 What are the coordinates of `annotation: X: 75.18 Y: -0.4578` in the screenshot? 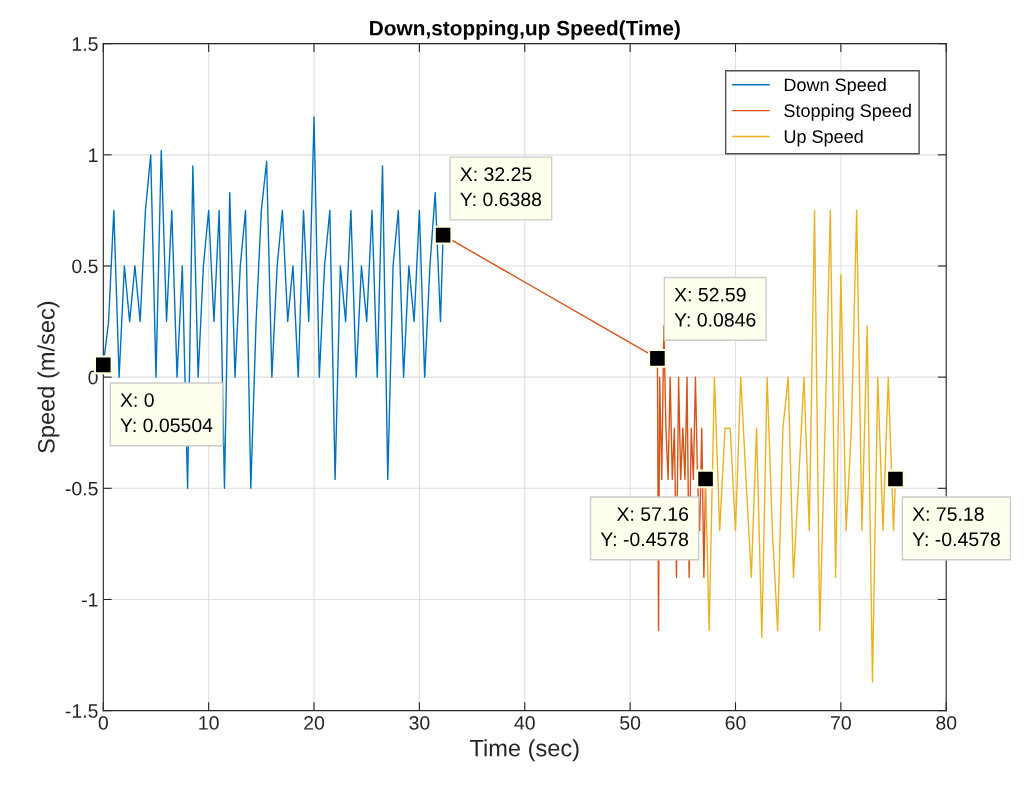 It's located at (956, 527).